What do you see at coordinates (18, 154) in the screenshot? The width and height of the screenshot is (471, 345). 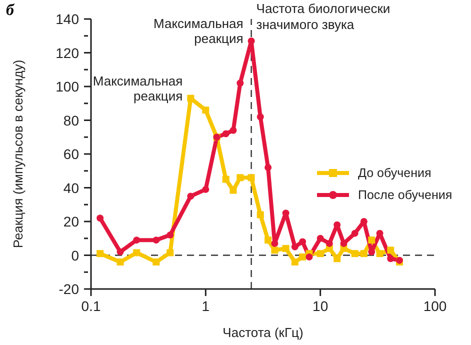 I see `y-axis-title: Реакция (импульсов в секунду)` at bounding box center [18, 154].